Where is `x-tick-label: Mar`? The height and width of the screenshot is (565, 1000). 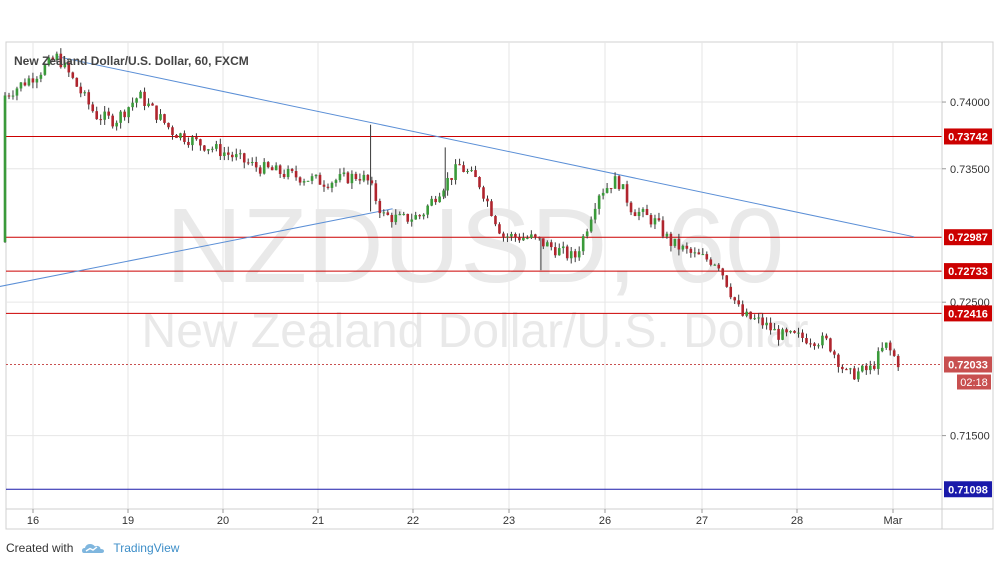 x-tick-label: Mar is located at coordinates (893, 521).